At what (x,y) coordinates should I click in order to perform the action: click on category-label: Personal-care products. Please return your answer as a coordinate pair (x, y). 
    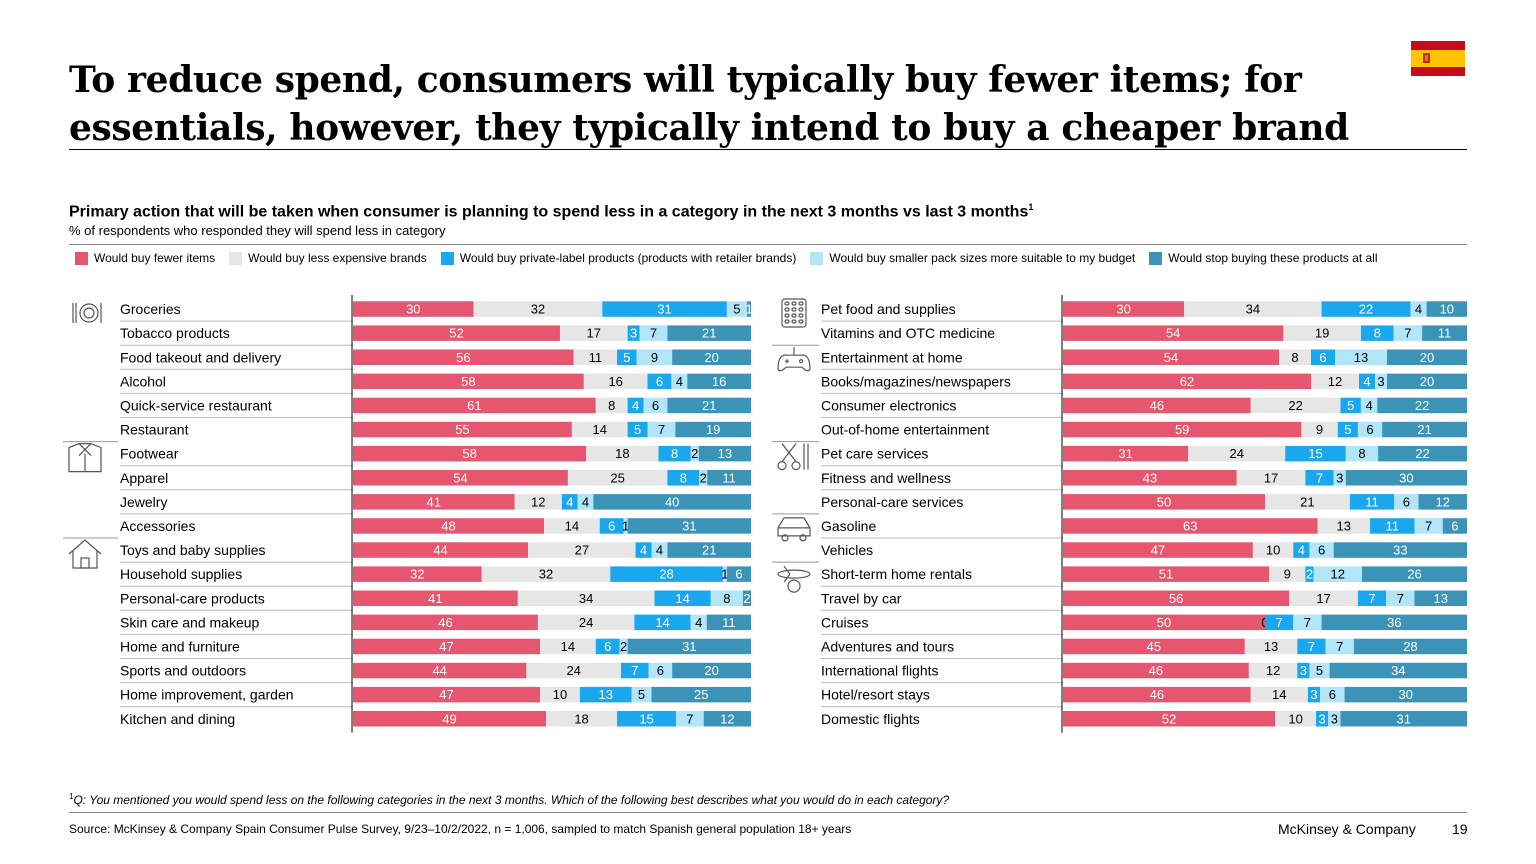
    Looking at the image, I should click on (192, 598).